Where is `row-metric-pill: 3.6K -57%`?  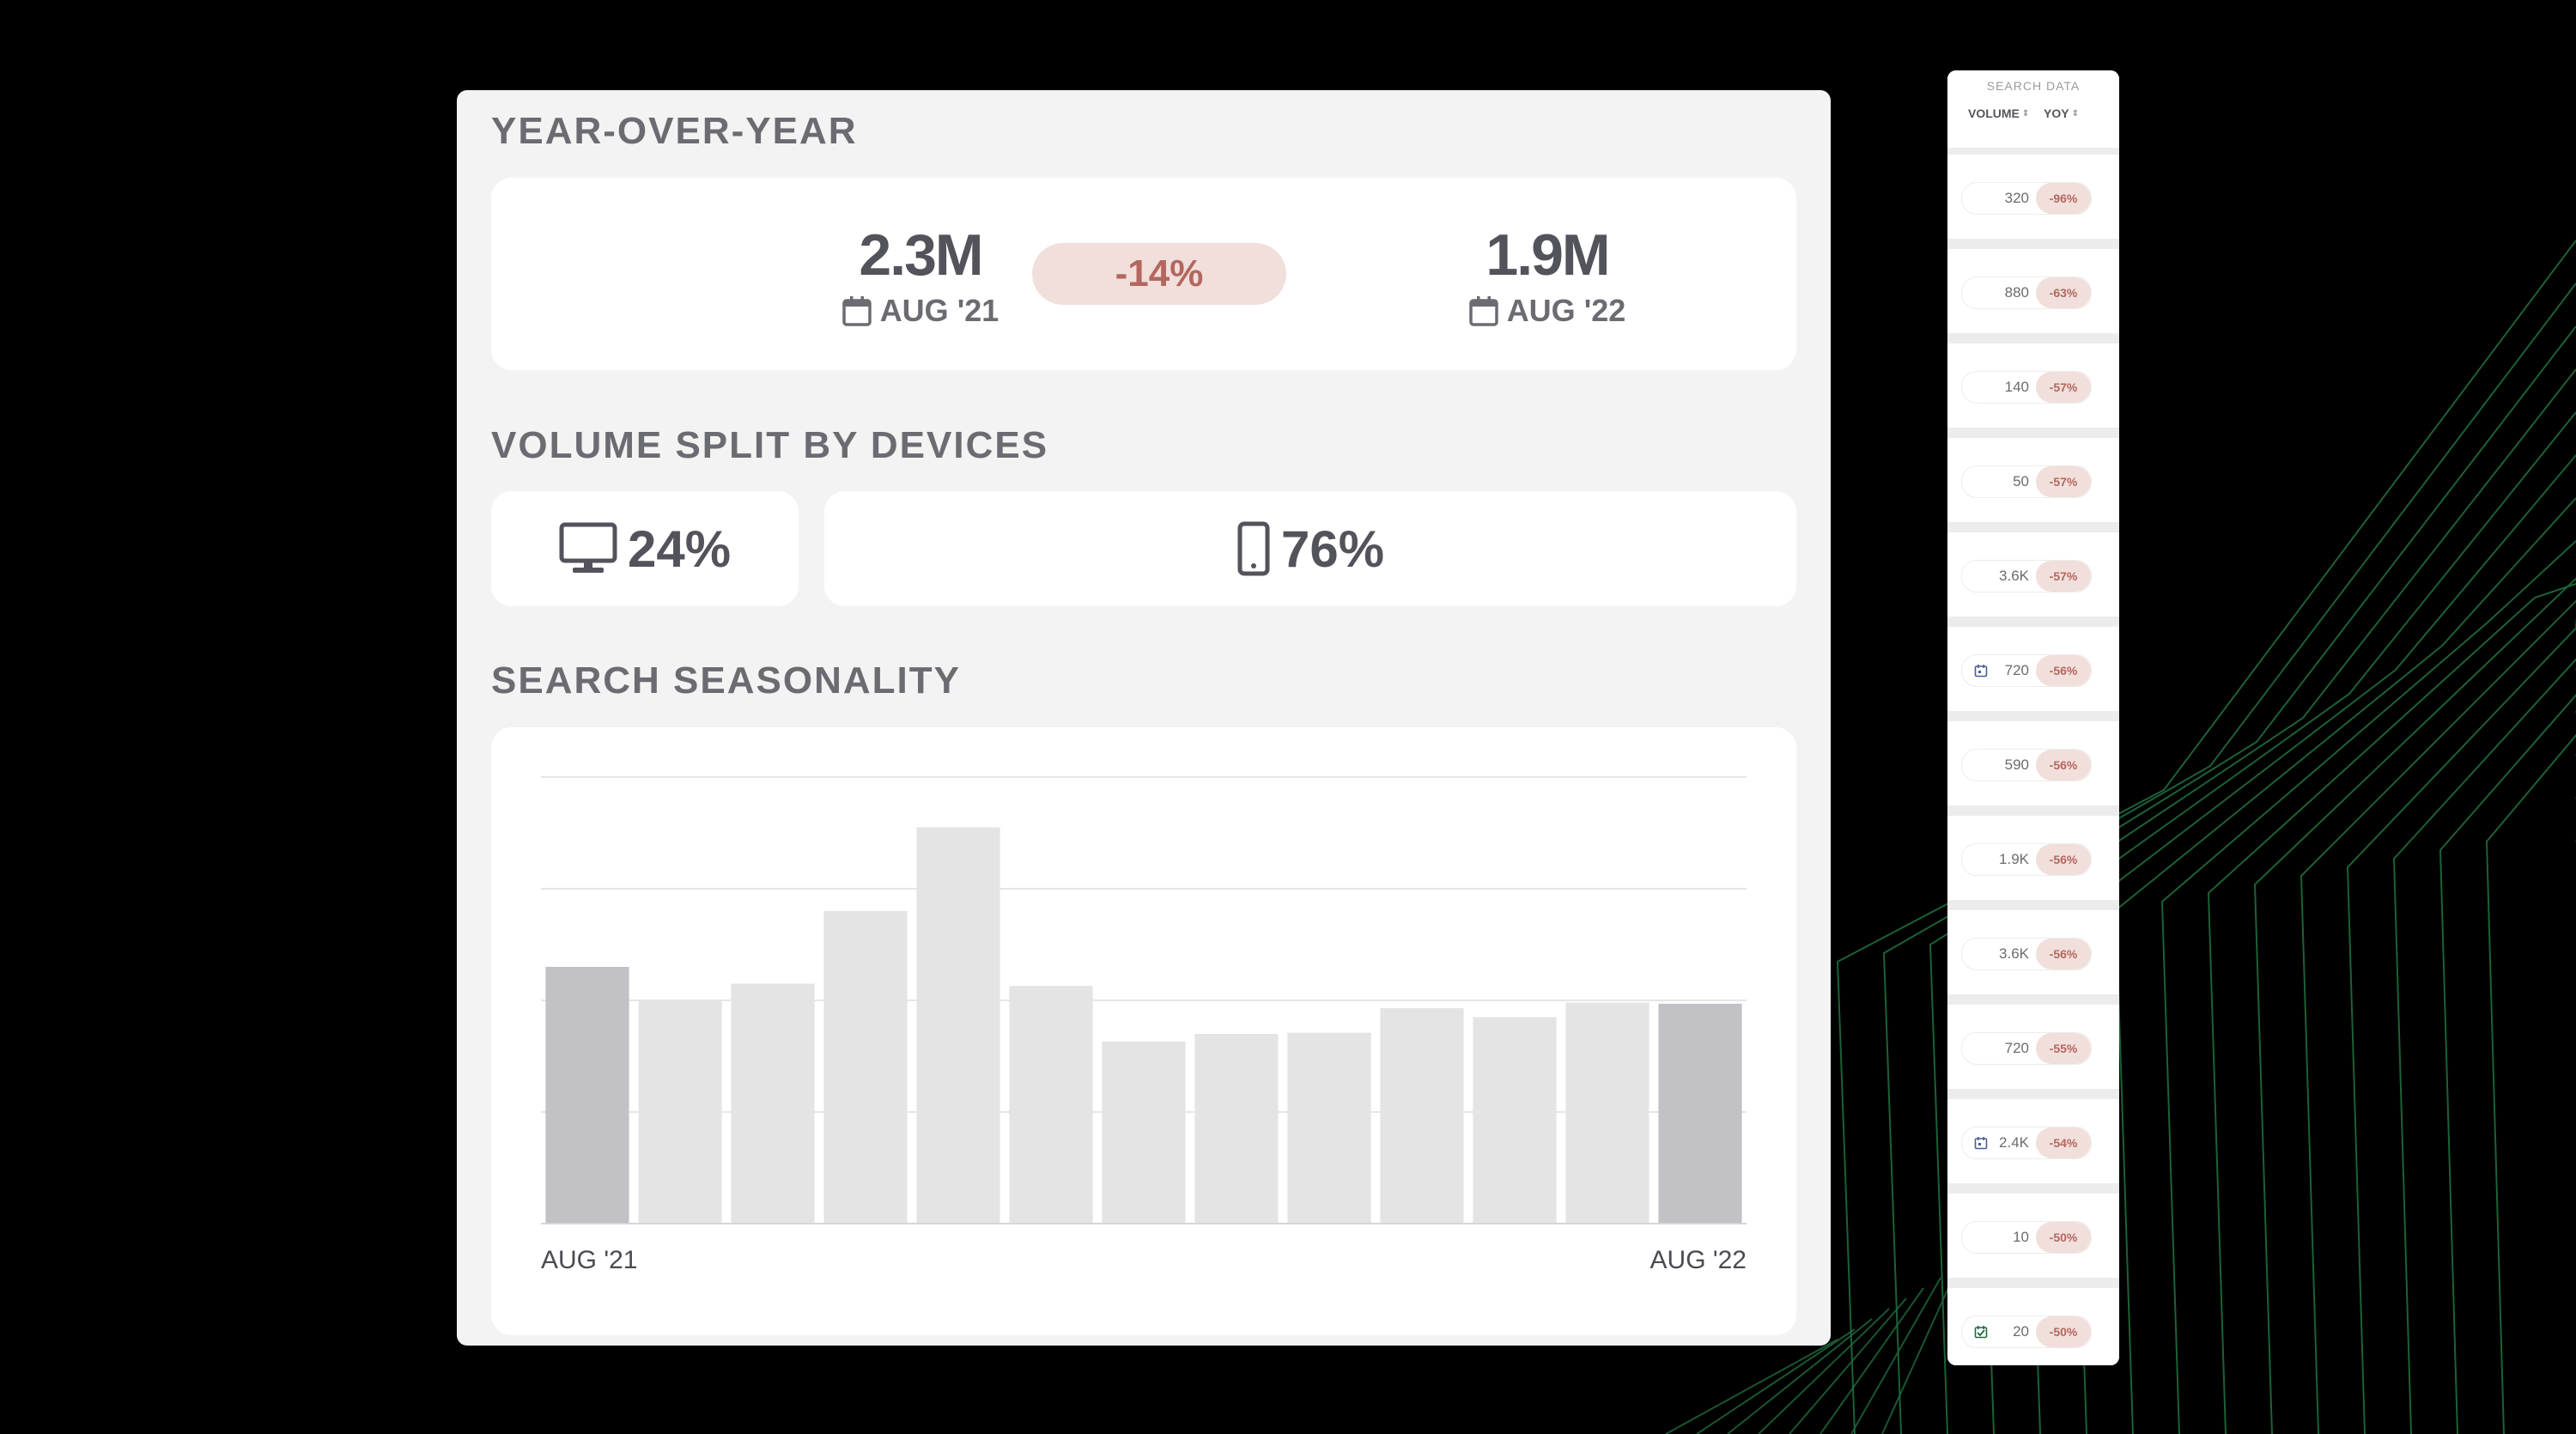
row-metric-pill: 3.6K -57% is located at coordinates (2026, 576).